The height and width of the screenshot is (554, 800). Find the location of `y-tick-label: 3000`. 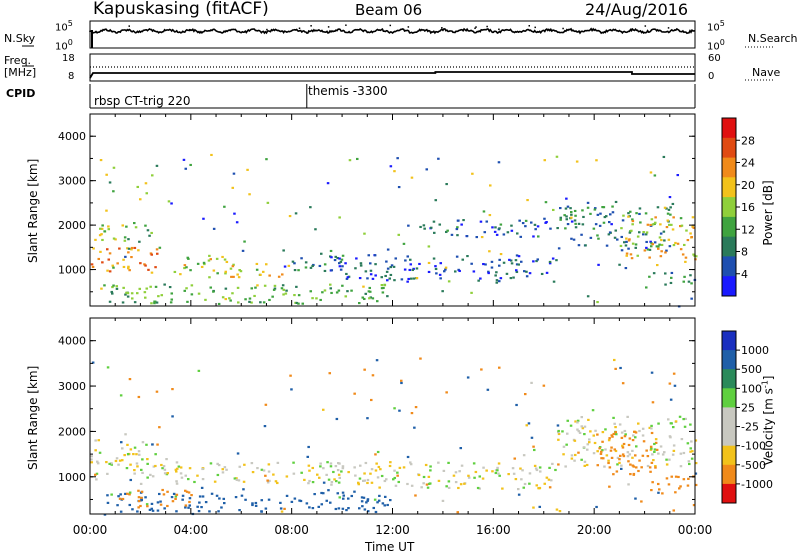

y-tick-label: 3000 is located at coordinates (72, 386).